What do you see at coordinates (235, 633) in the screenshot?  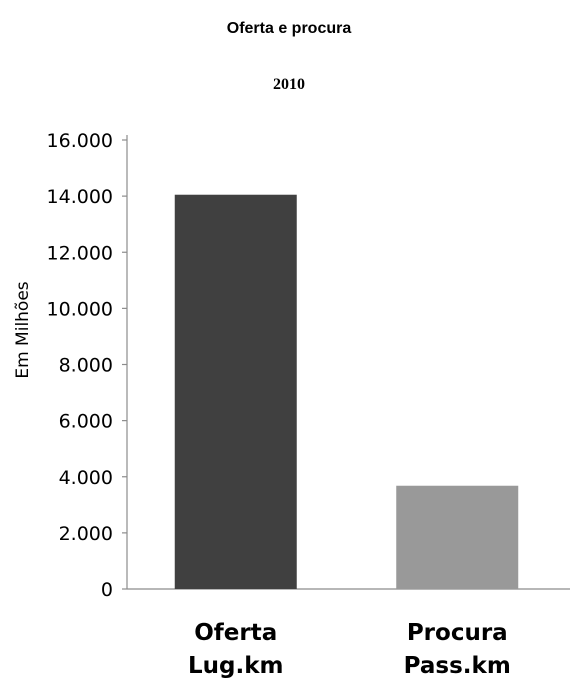 I see `category-label: Oferta` at bounding box center [235, 633].